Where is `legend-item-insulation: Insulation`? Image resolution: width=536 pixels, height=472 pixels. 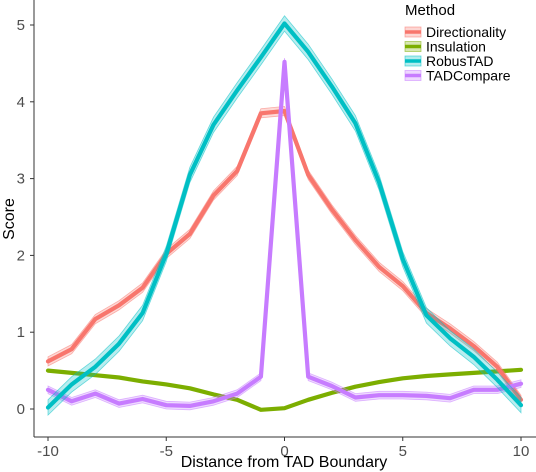 legend-item-insulation: Insulation is located at coordinates (445, 47).